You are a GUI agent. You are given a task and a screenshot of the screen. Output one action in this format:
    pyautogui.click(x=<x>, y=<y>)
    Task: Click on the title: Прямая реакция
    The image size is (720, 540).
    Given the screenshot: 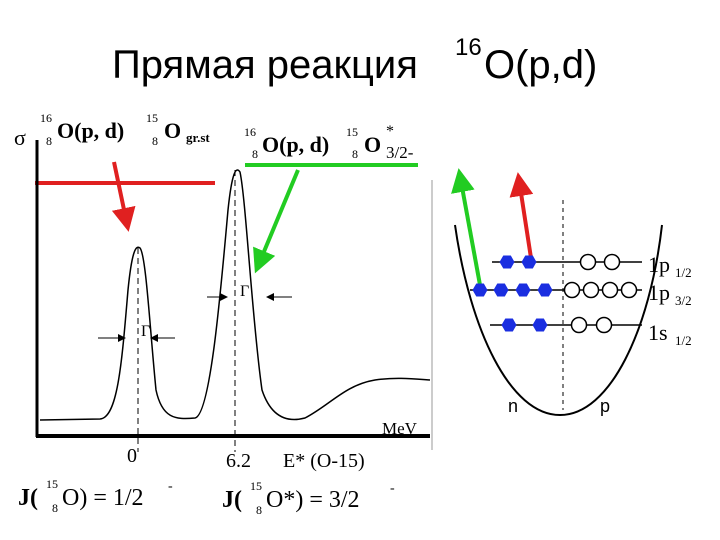 What is the action you would take?
    pyautogui.click(x=265, y=65)
    